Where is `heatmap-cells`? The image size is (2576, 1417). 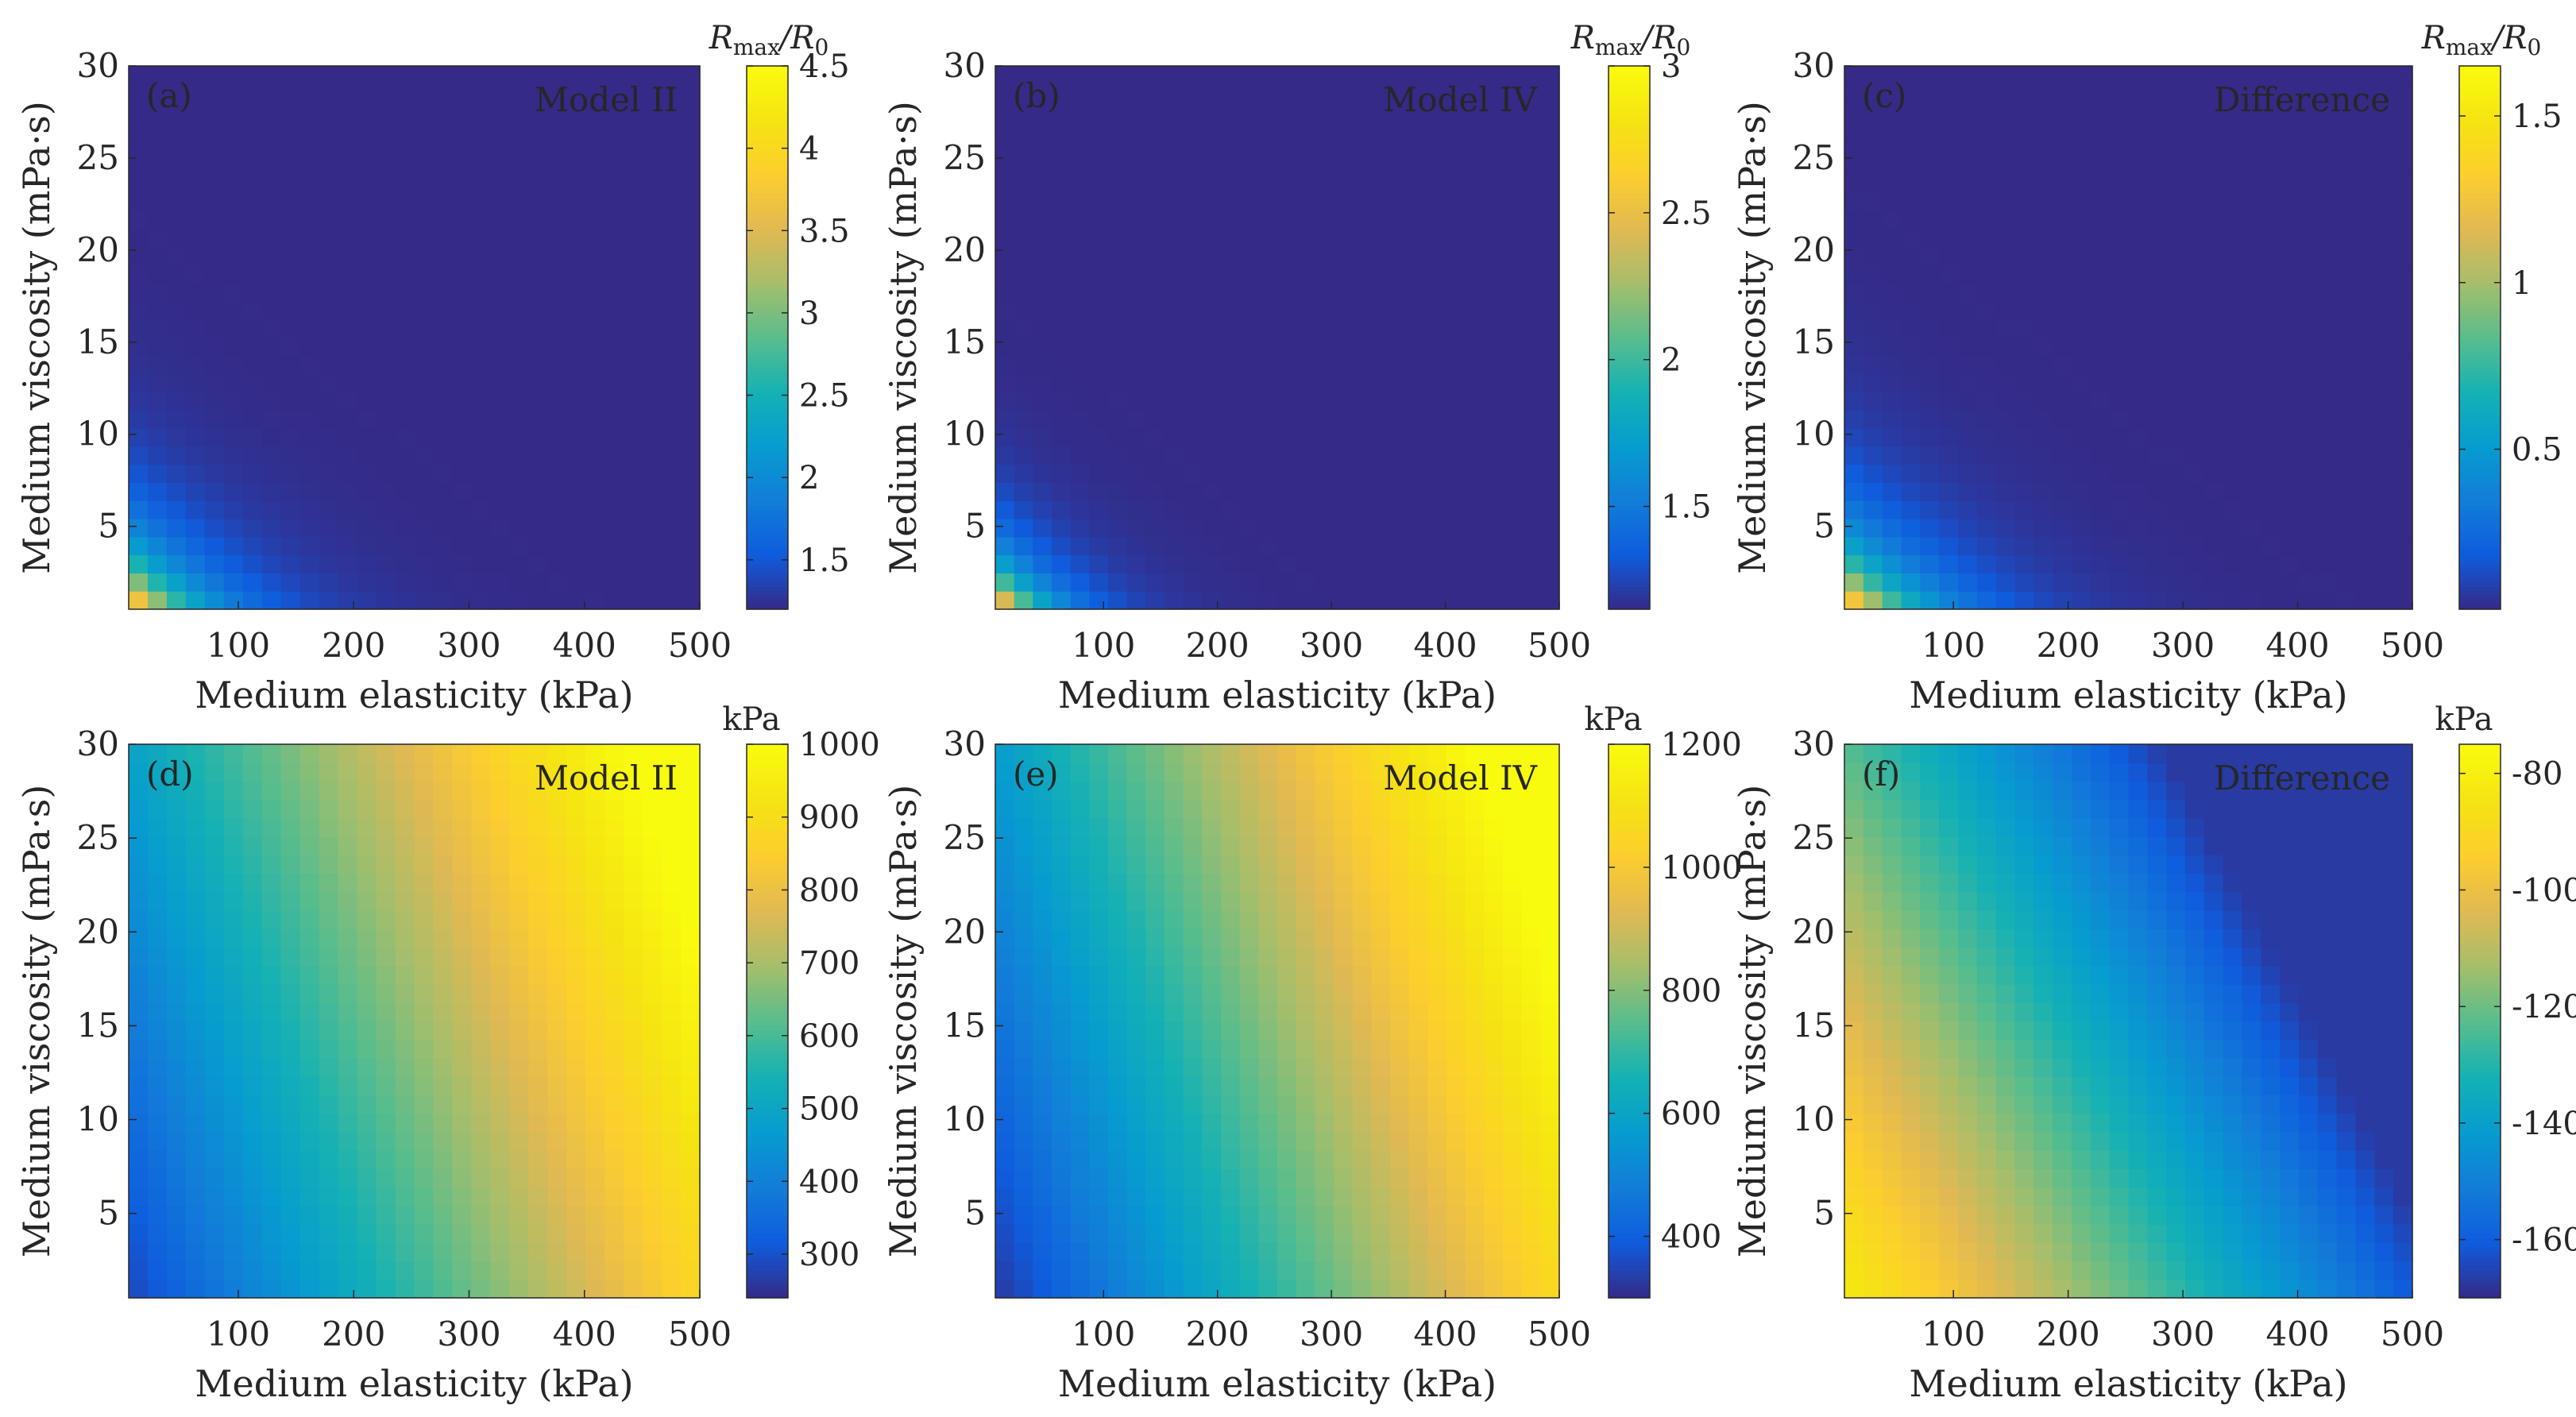
heatmap-cells is located at coordinates (1277, 1022).